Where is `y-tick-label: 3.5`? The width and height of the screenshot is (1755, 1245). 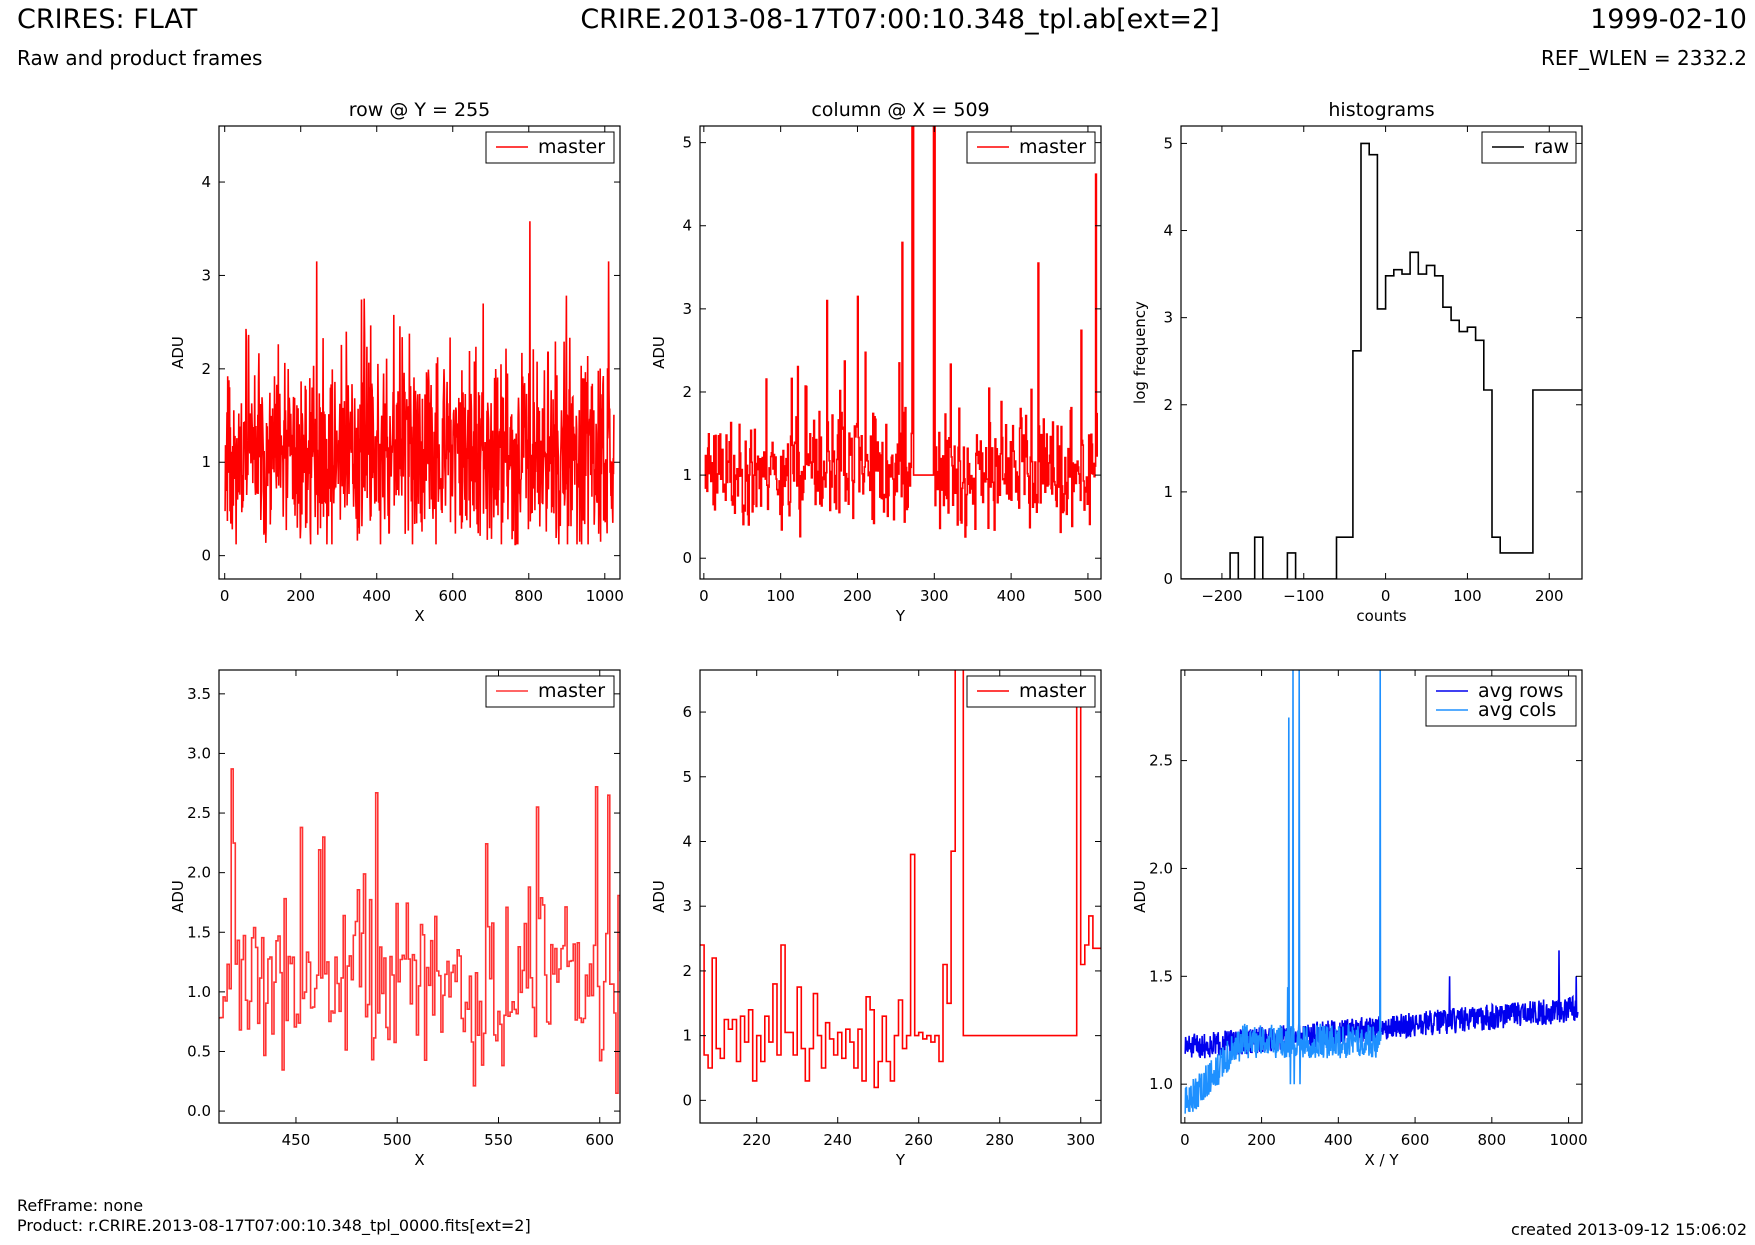 y-tick-label: 3.5 is located at coordinates (199, 694).